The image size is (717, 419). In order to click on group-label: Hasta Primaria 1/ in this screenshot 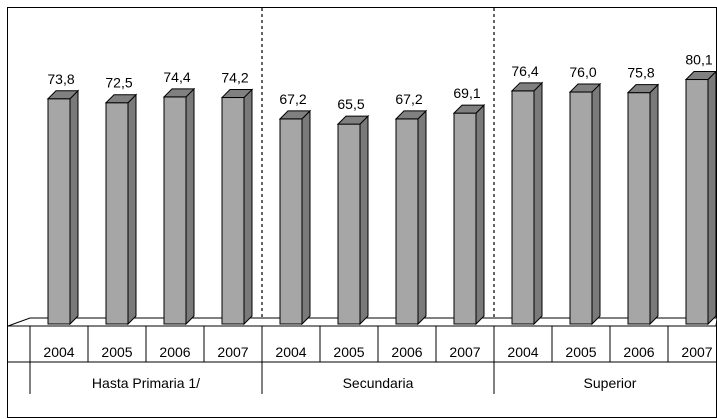, I will do `click(146, 383)`.